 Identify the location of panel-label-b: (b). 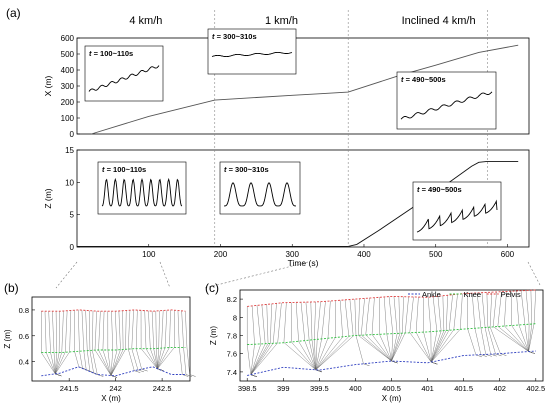
(11, 288).